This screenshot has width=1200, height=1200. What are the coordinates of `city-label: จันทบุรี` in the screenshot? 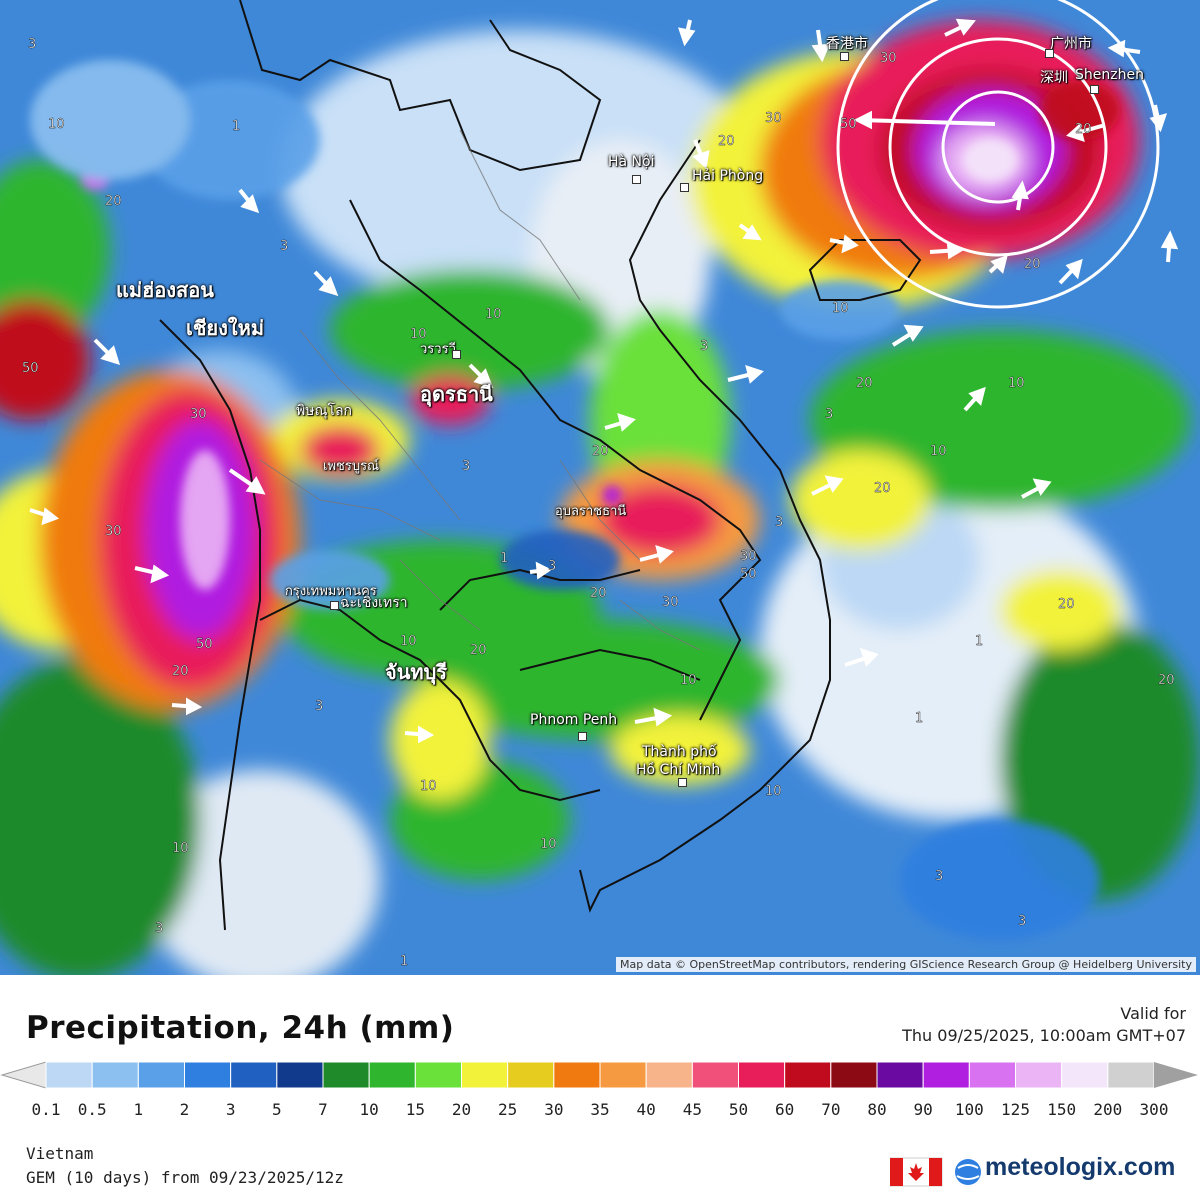 It's located at (416, 672).